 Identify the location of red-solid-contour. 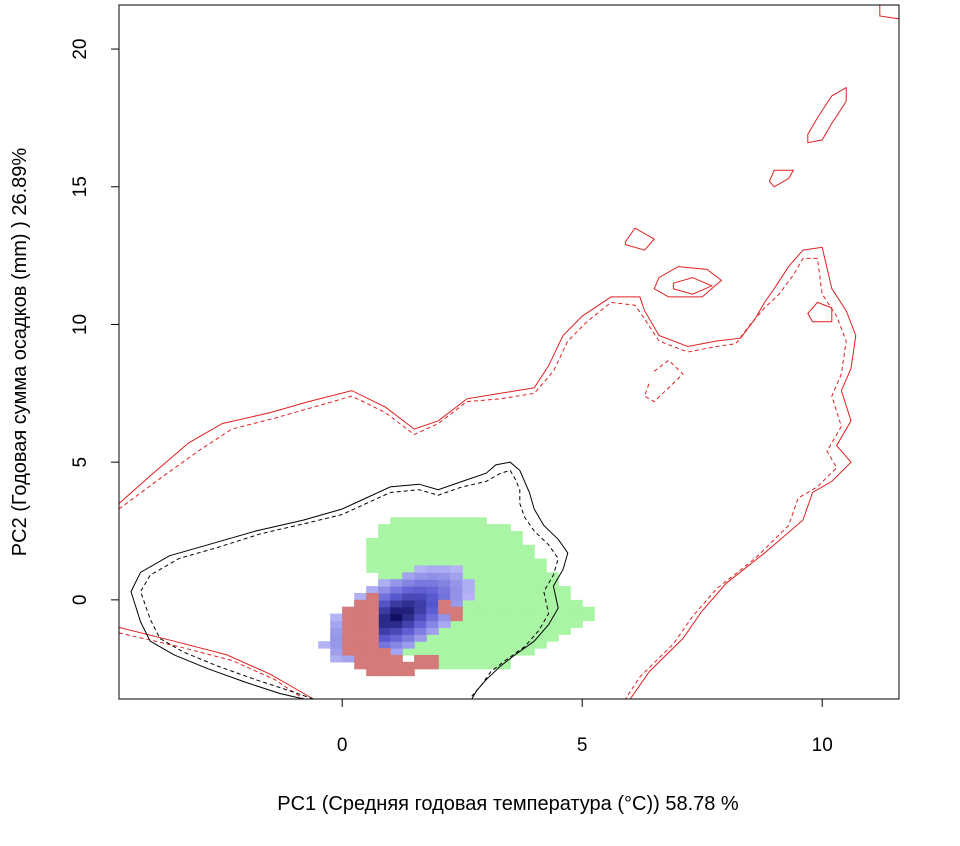
(781, 178).